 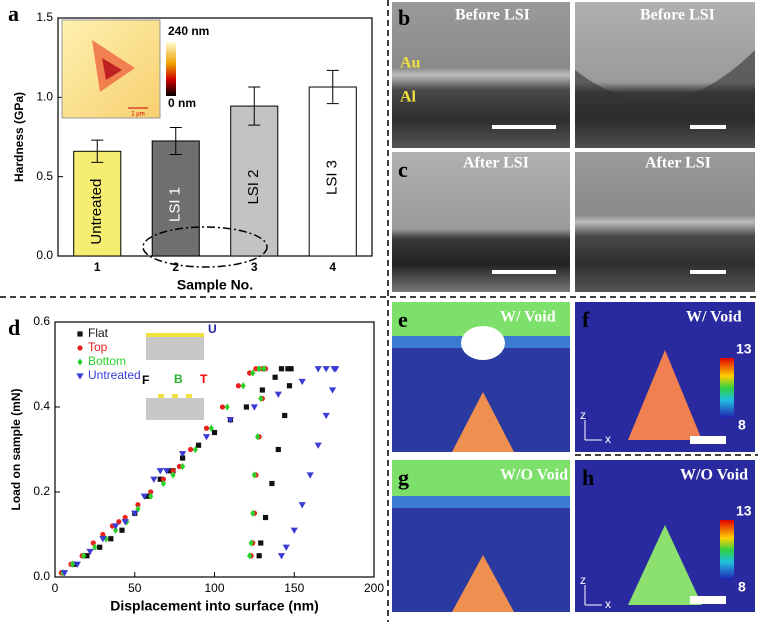 I want to click on y-axis-label: Load on sample (mN), so click(x=16, y=449).